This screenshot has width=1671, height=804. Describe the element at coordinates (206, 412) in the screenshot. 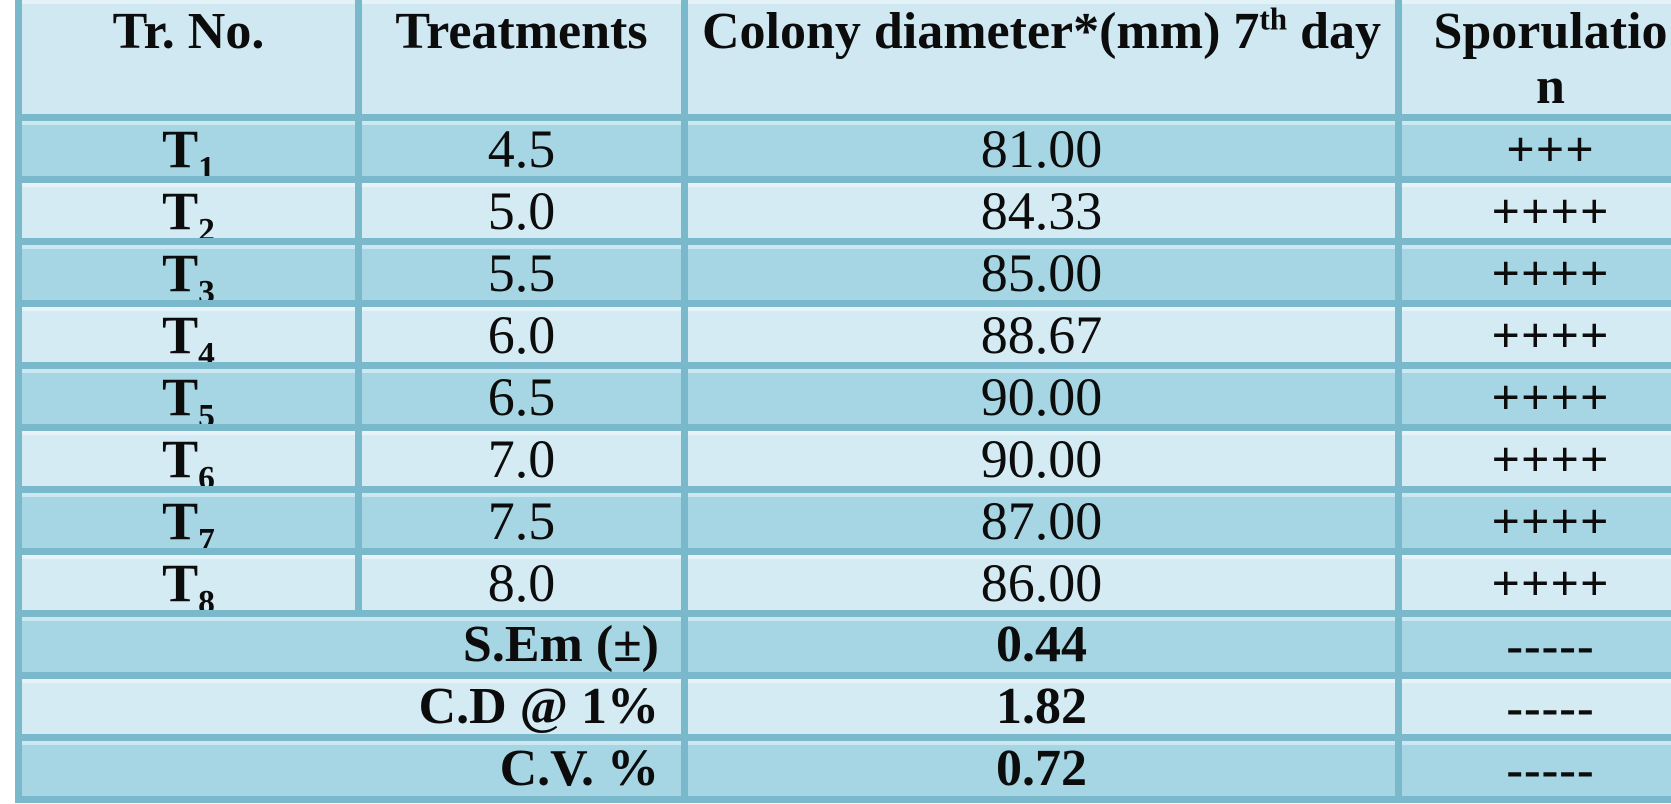

I see `tr-label-subscript: 5` at that location.